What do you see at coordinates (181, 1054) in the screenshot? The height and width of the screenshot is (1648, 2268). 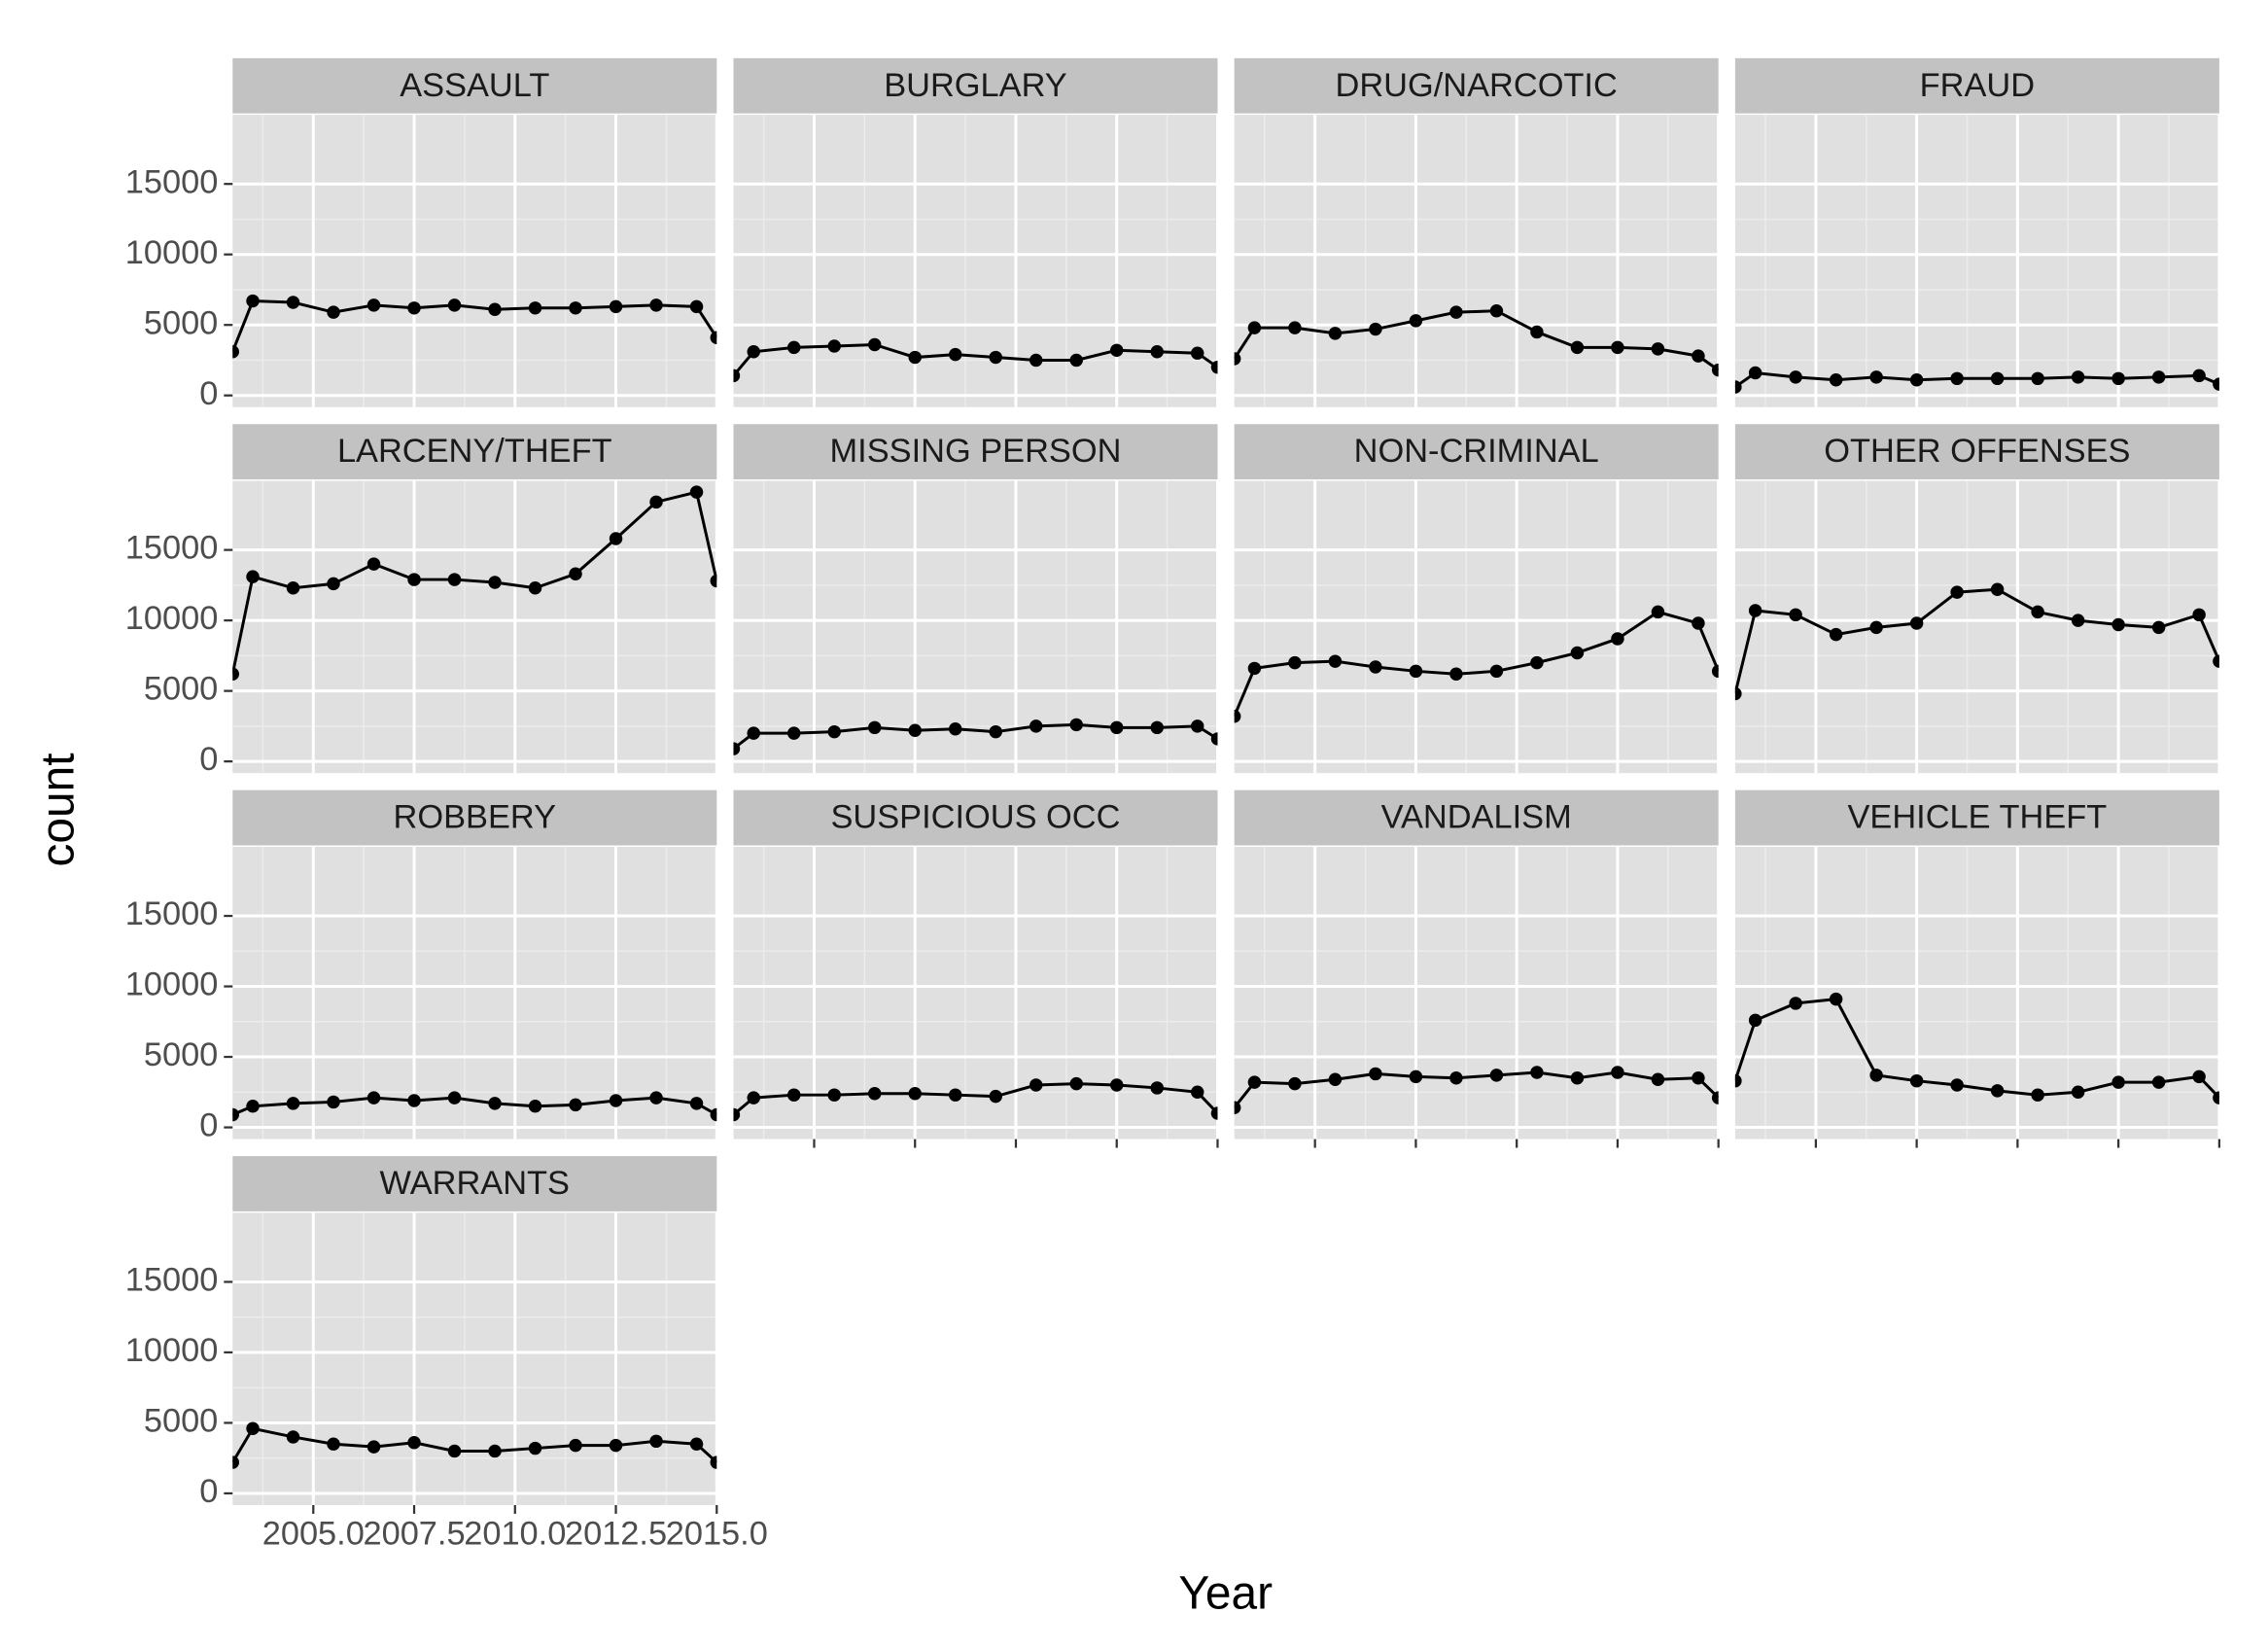 I see `y-tick-label: 5000` at bounding box center [181, 1054].